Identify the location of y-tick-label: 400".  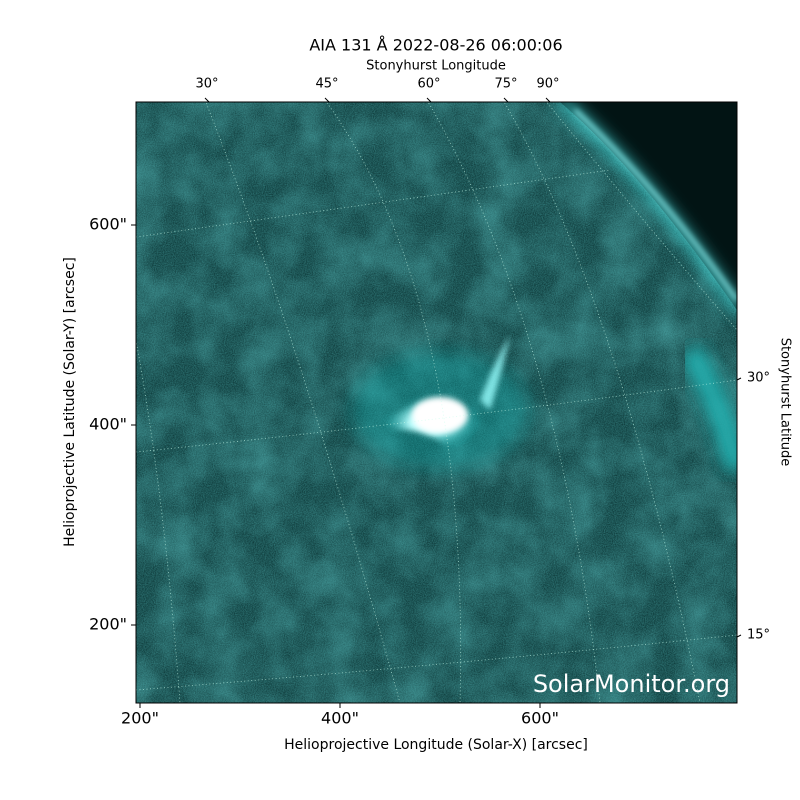
(108, 424).